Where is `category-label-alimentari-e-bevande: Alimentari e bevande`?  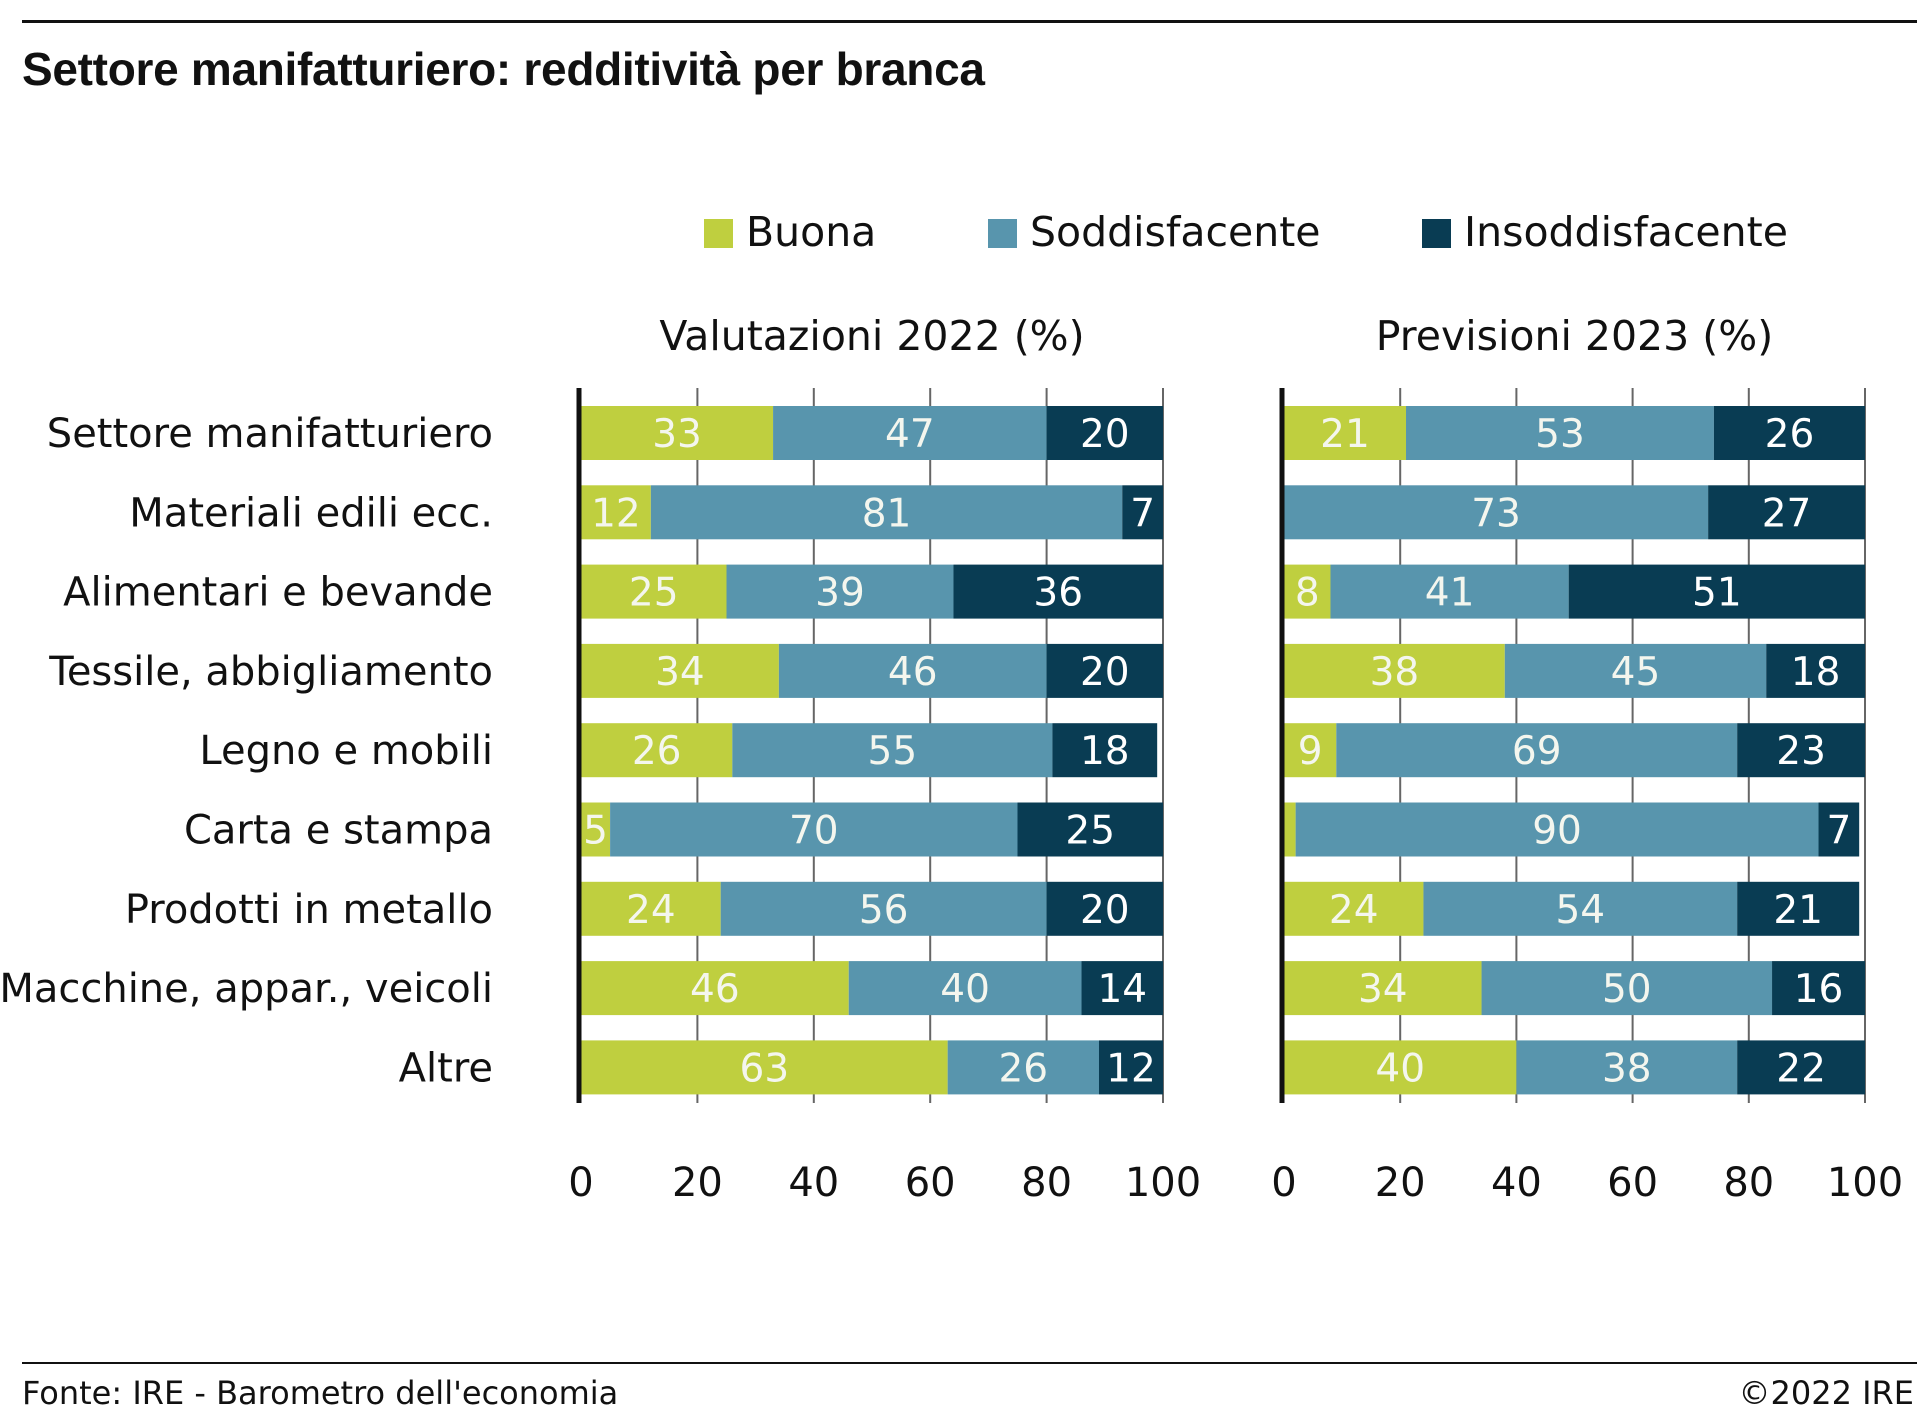
category-label-alimentari-e-bevande: Alimentari e bevande is located at coordinates (278, 593).